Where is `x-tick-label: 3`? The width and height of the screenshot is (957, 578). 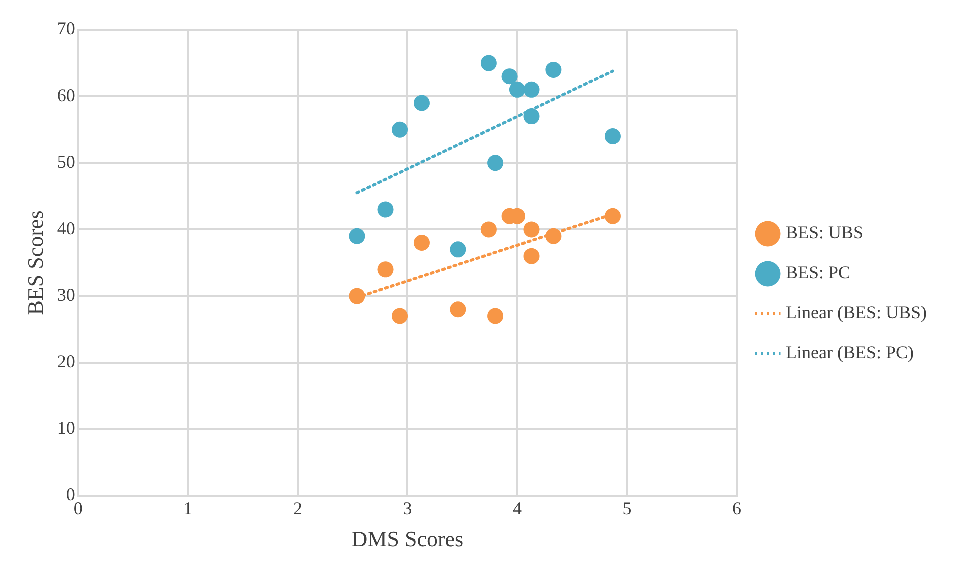
x-tick-label: 3 is located at coordinates (407, 508).